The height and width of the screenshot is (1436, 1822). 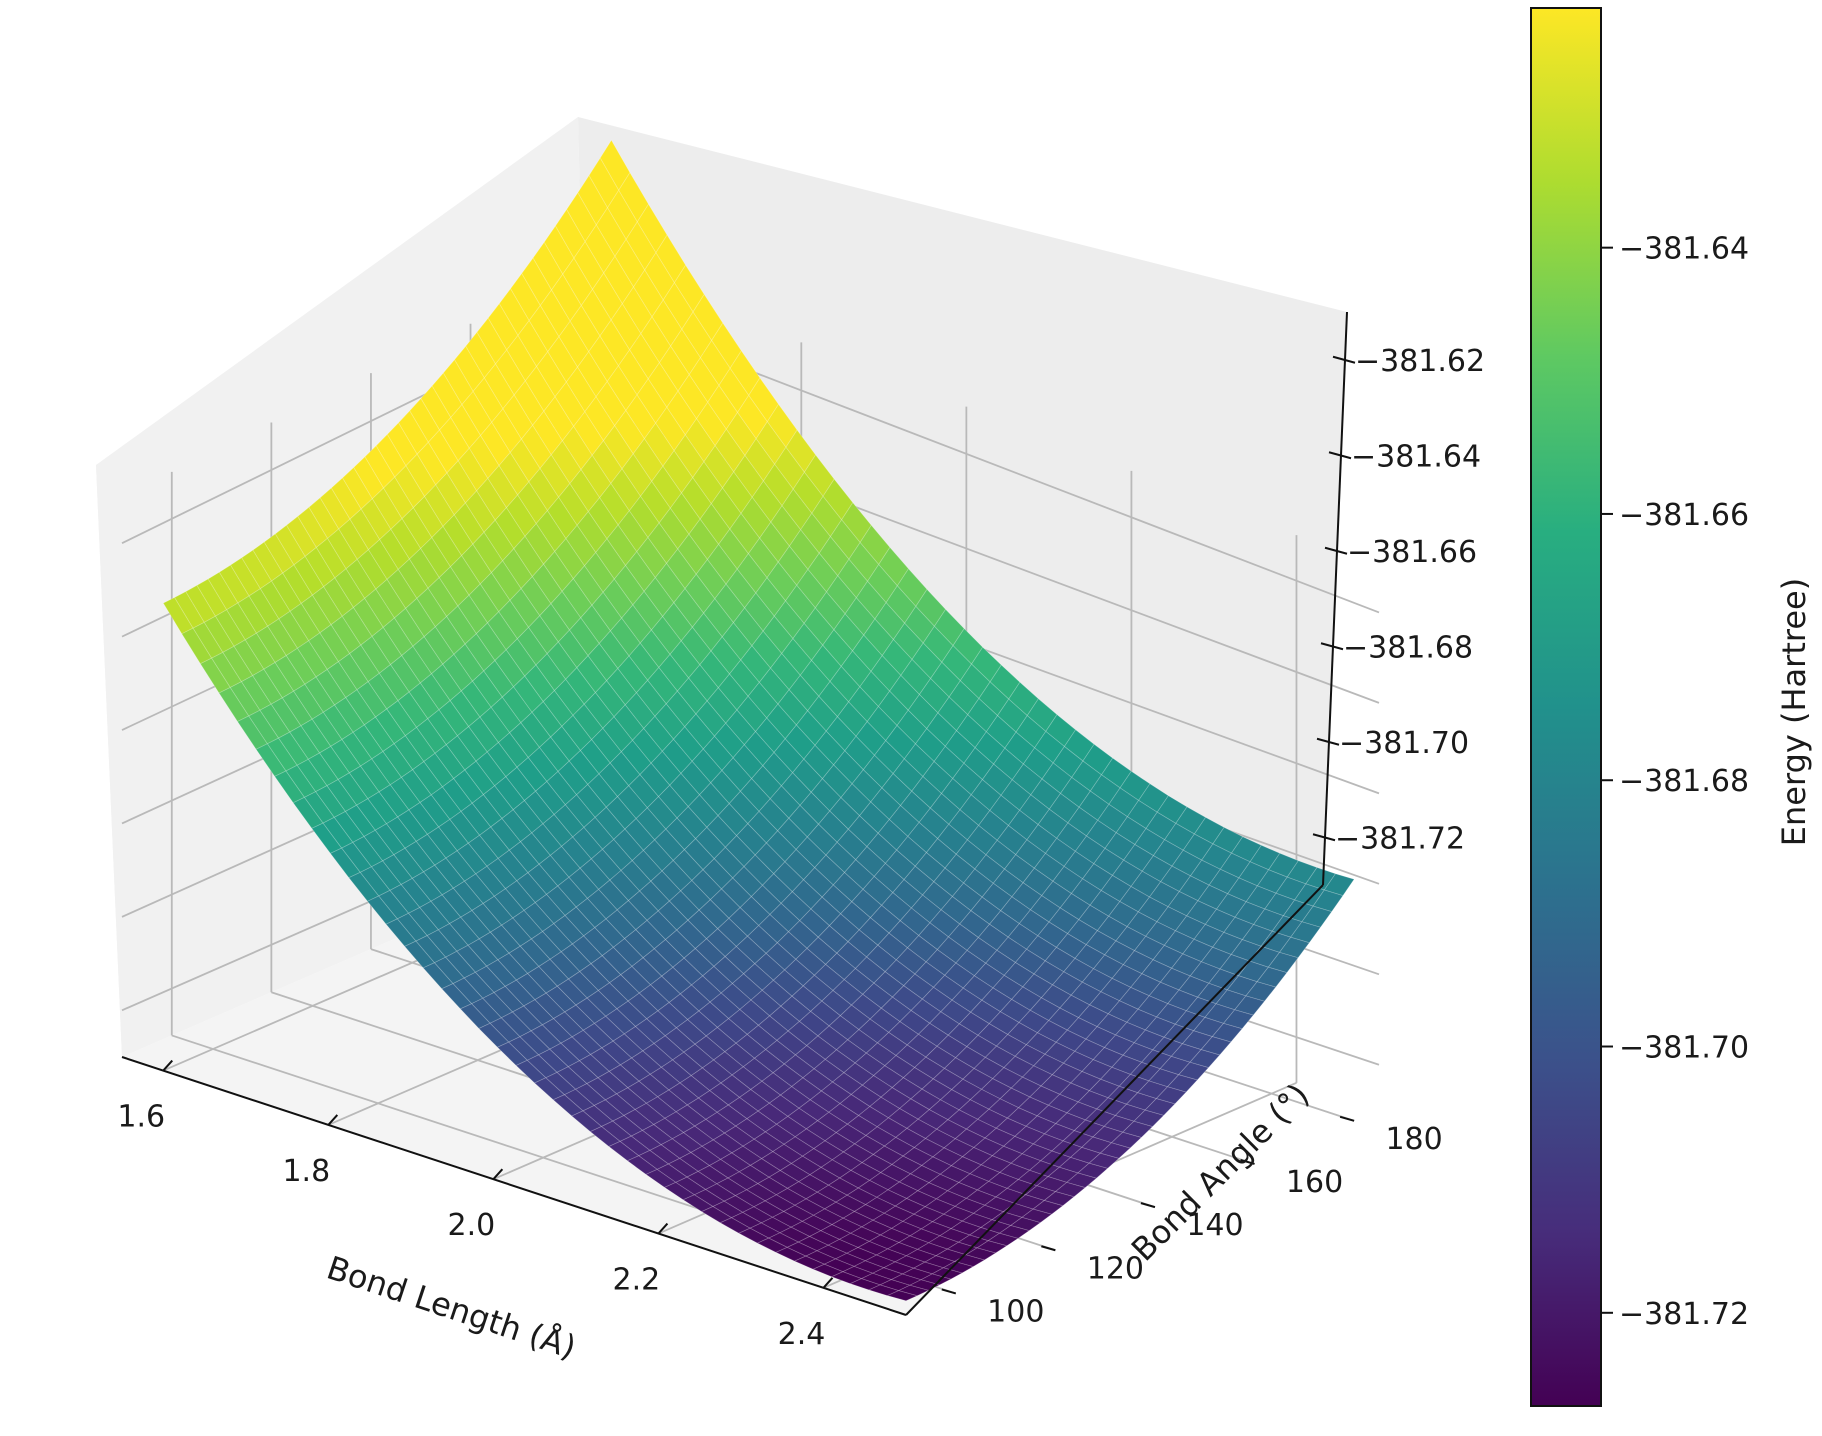 What do you see at coordinates (1684, 781) in the screenshot?
I see `colorbar-tick-label: −381.68` at bounding box center [1684, 781].